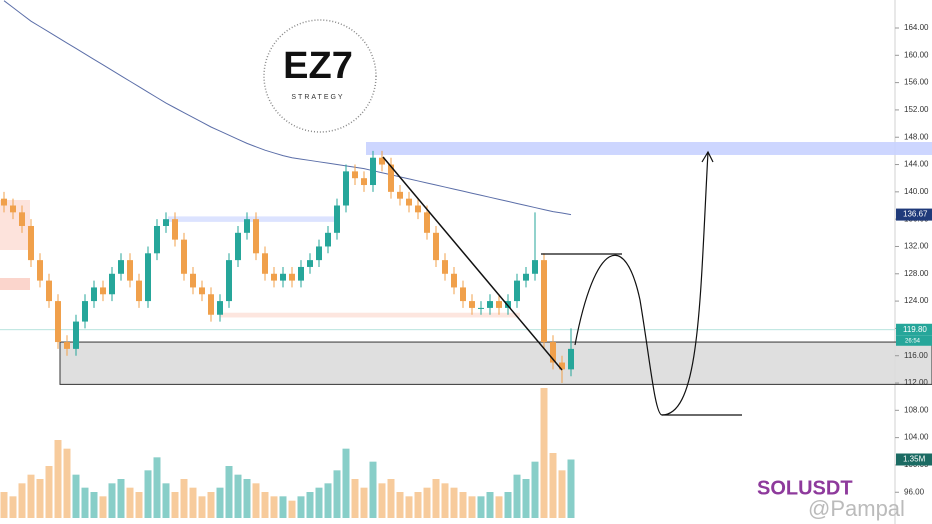 This screenshot has width=932, height=524. What do you see at coordinates (317, 97) in the screenshot?
I see `logo-tagline: STRATEGY` at bounding box center [317, 97].